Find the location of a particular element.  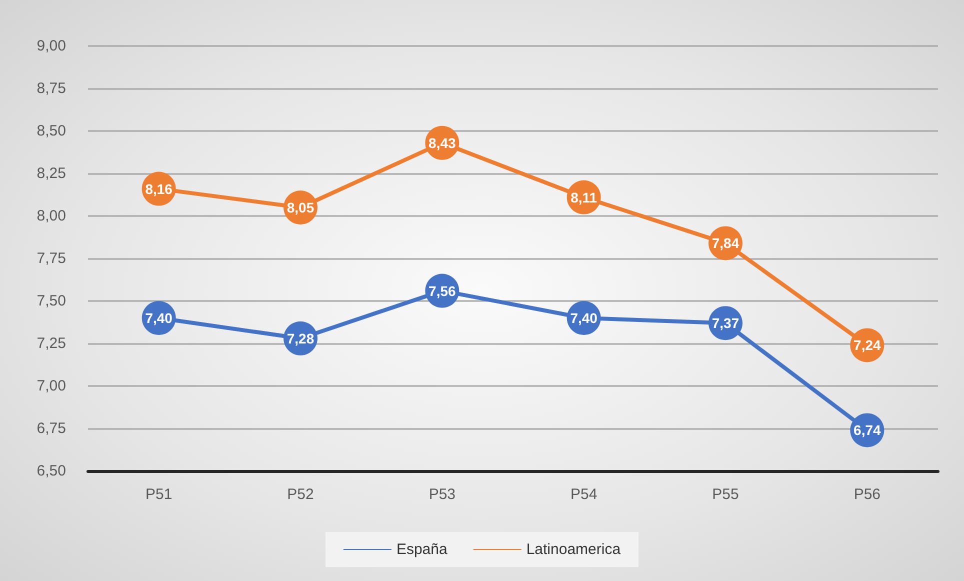

x-tick-label: P56 is located at coordinates (867, 494).